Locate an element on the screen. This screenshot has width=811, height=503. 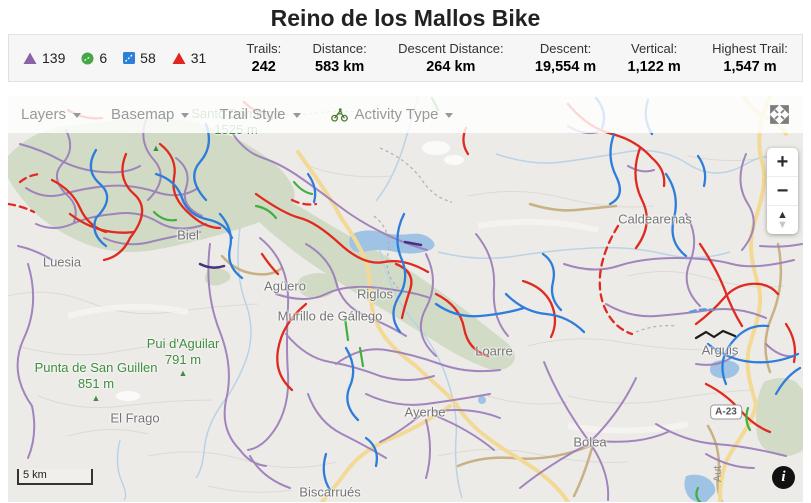
toolbar-activity-type: Activity Type is located at coordinates (392, 114).